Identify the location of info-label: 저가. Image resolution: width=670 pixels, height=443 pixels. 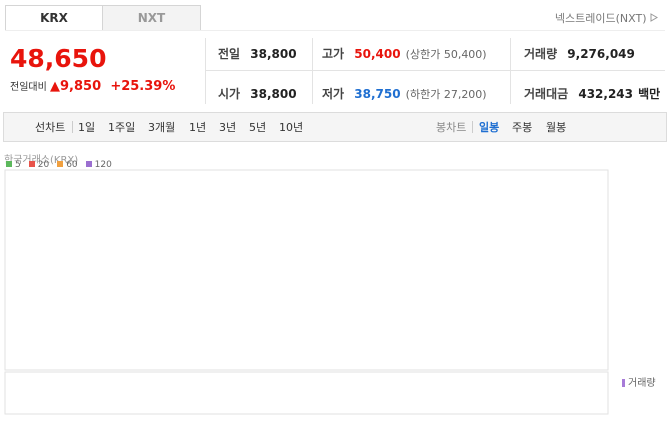
(333, 94).